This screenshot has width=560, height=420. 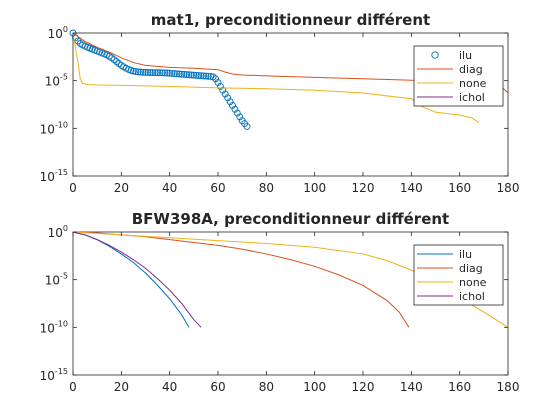 I want to click on subplot-2-legend-label-ichol: ichol, so click(x=472, y=296).